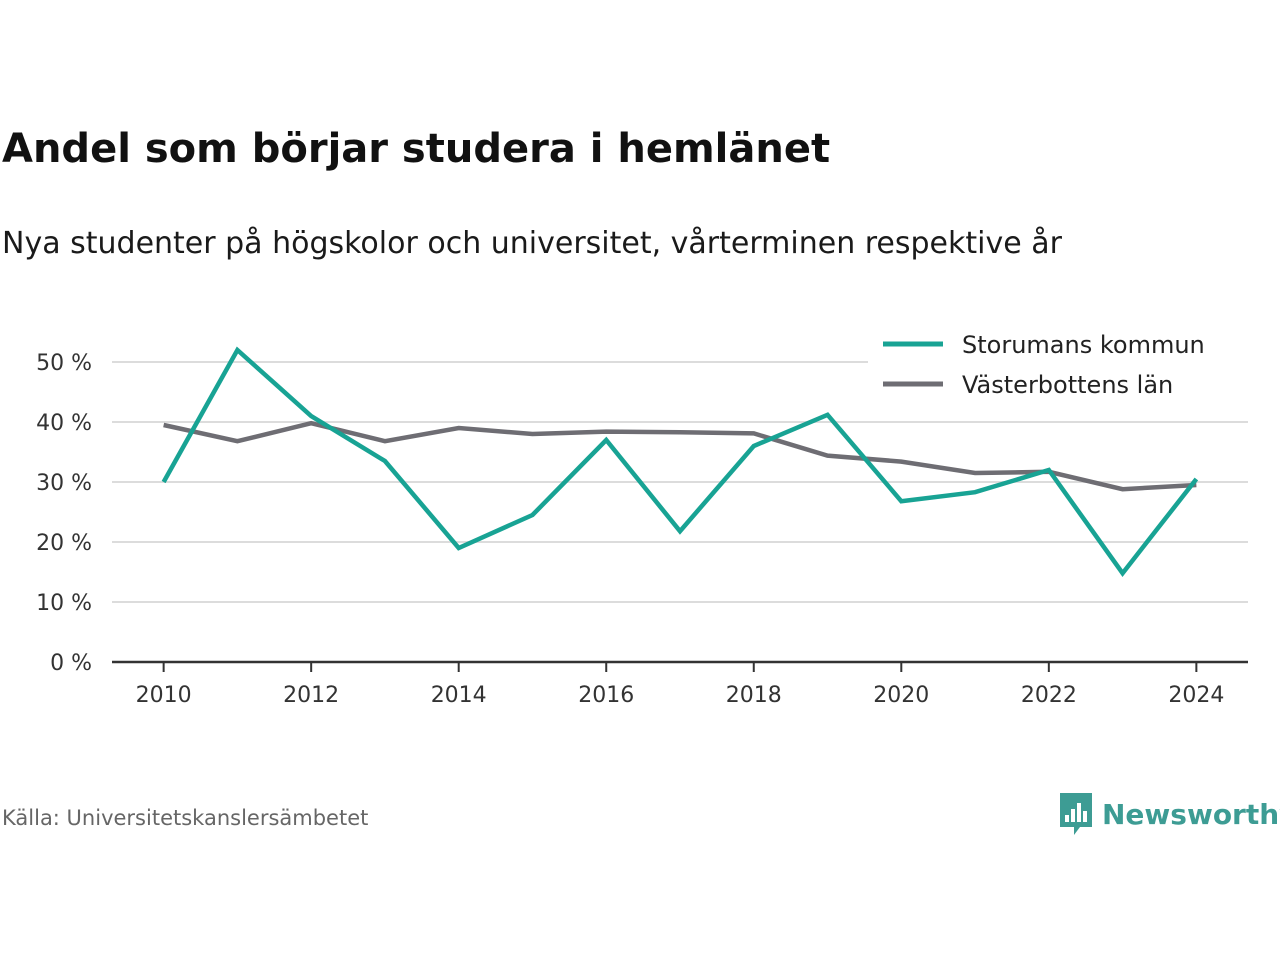 The width and height of the screenshot is (1280, 960). What do you see at coordinates (71, 663) in the screenshot?
I see `y-tick-label: 0 %` at bounding box center [71, 663].